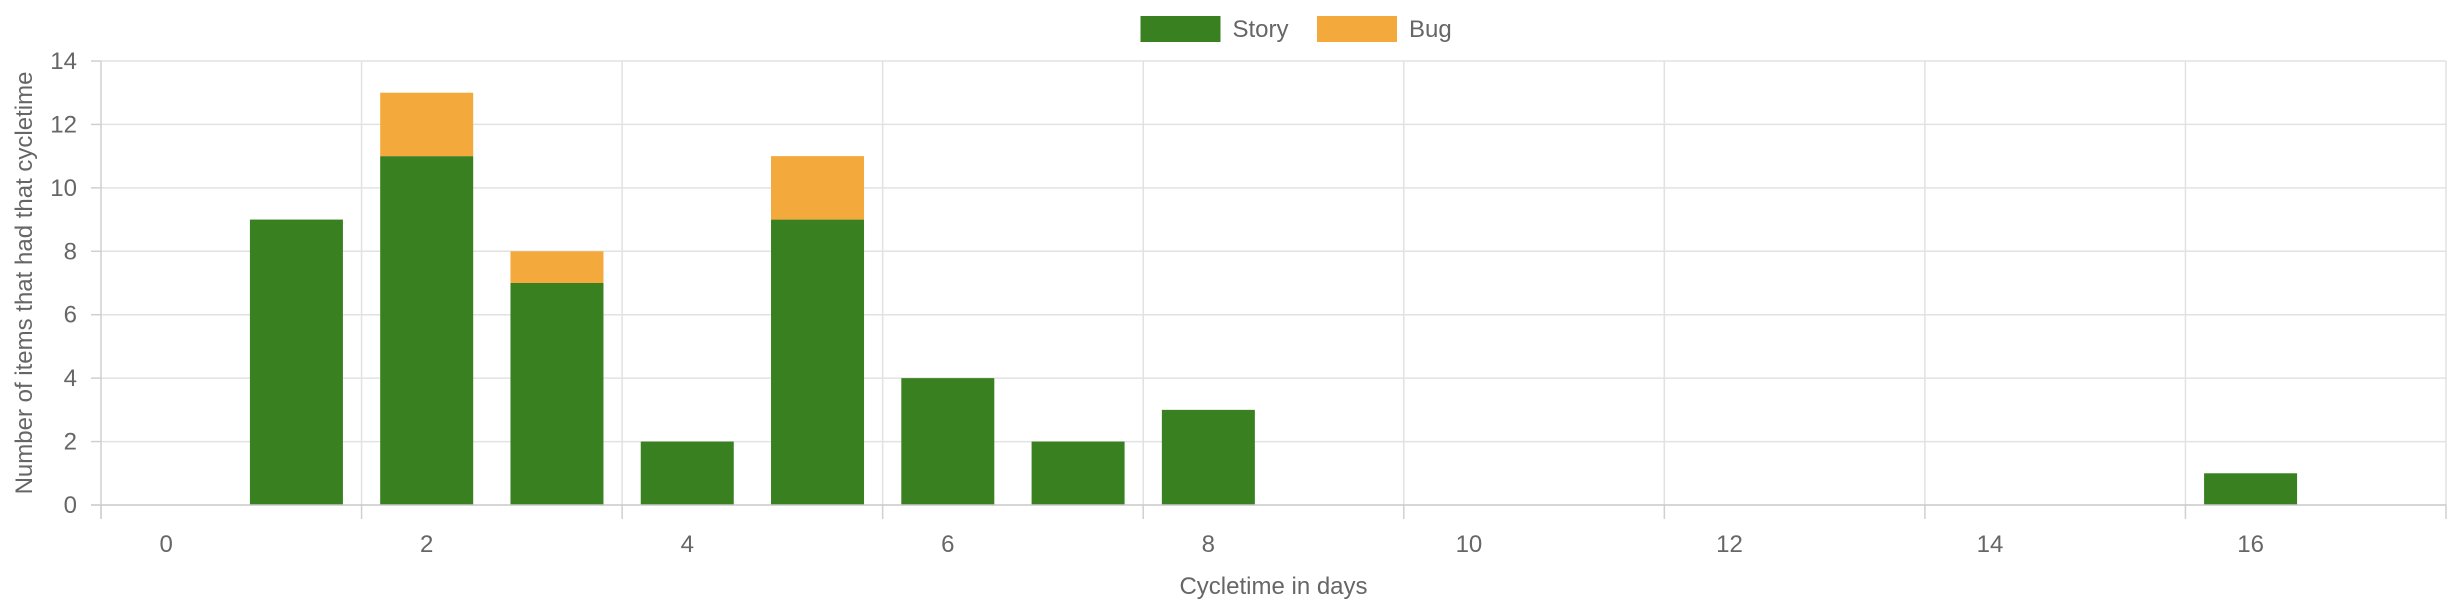 The width and height of the screenshot is (2448, 602). Describe the element at coordinates (2250, 544) in the screenshot. I see `x-tick-label: 16` at that location.